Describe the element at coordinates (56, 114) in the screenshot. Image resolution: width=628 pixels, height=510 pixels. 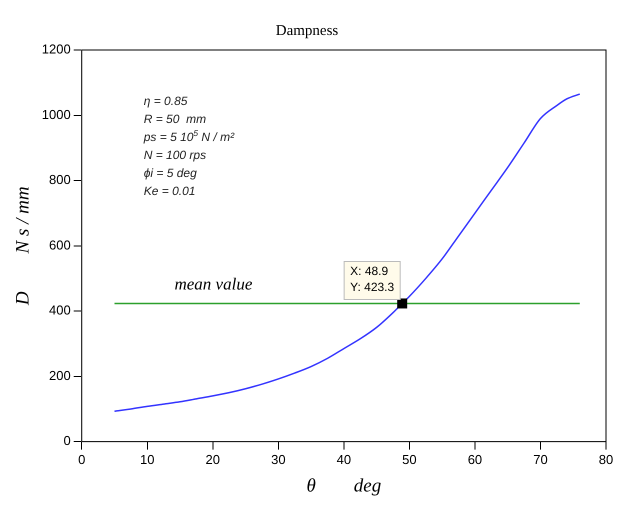
I see `y-tick-label: 1000` at that location.